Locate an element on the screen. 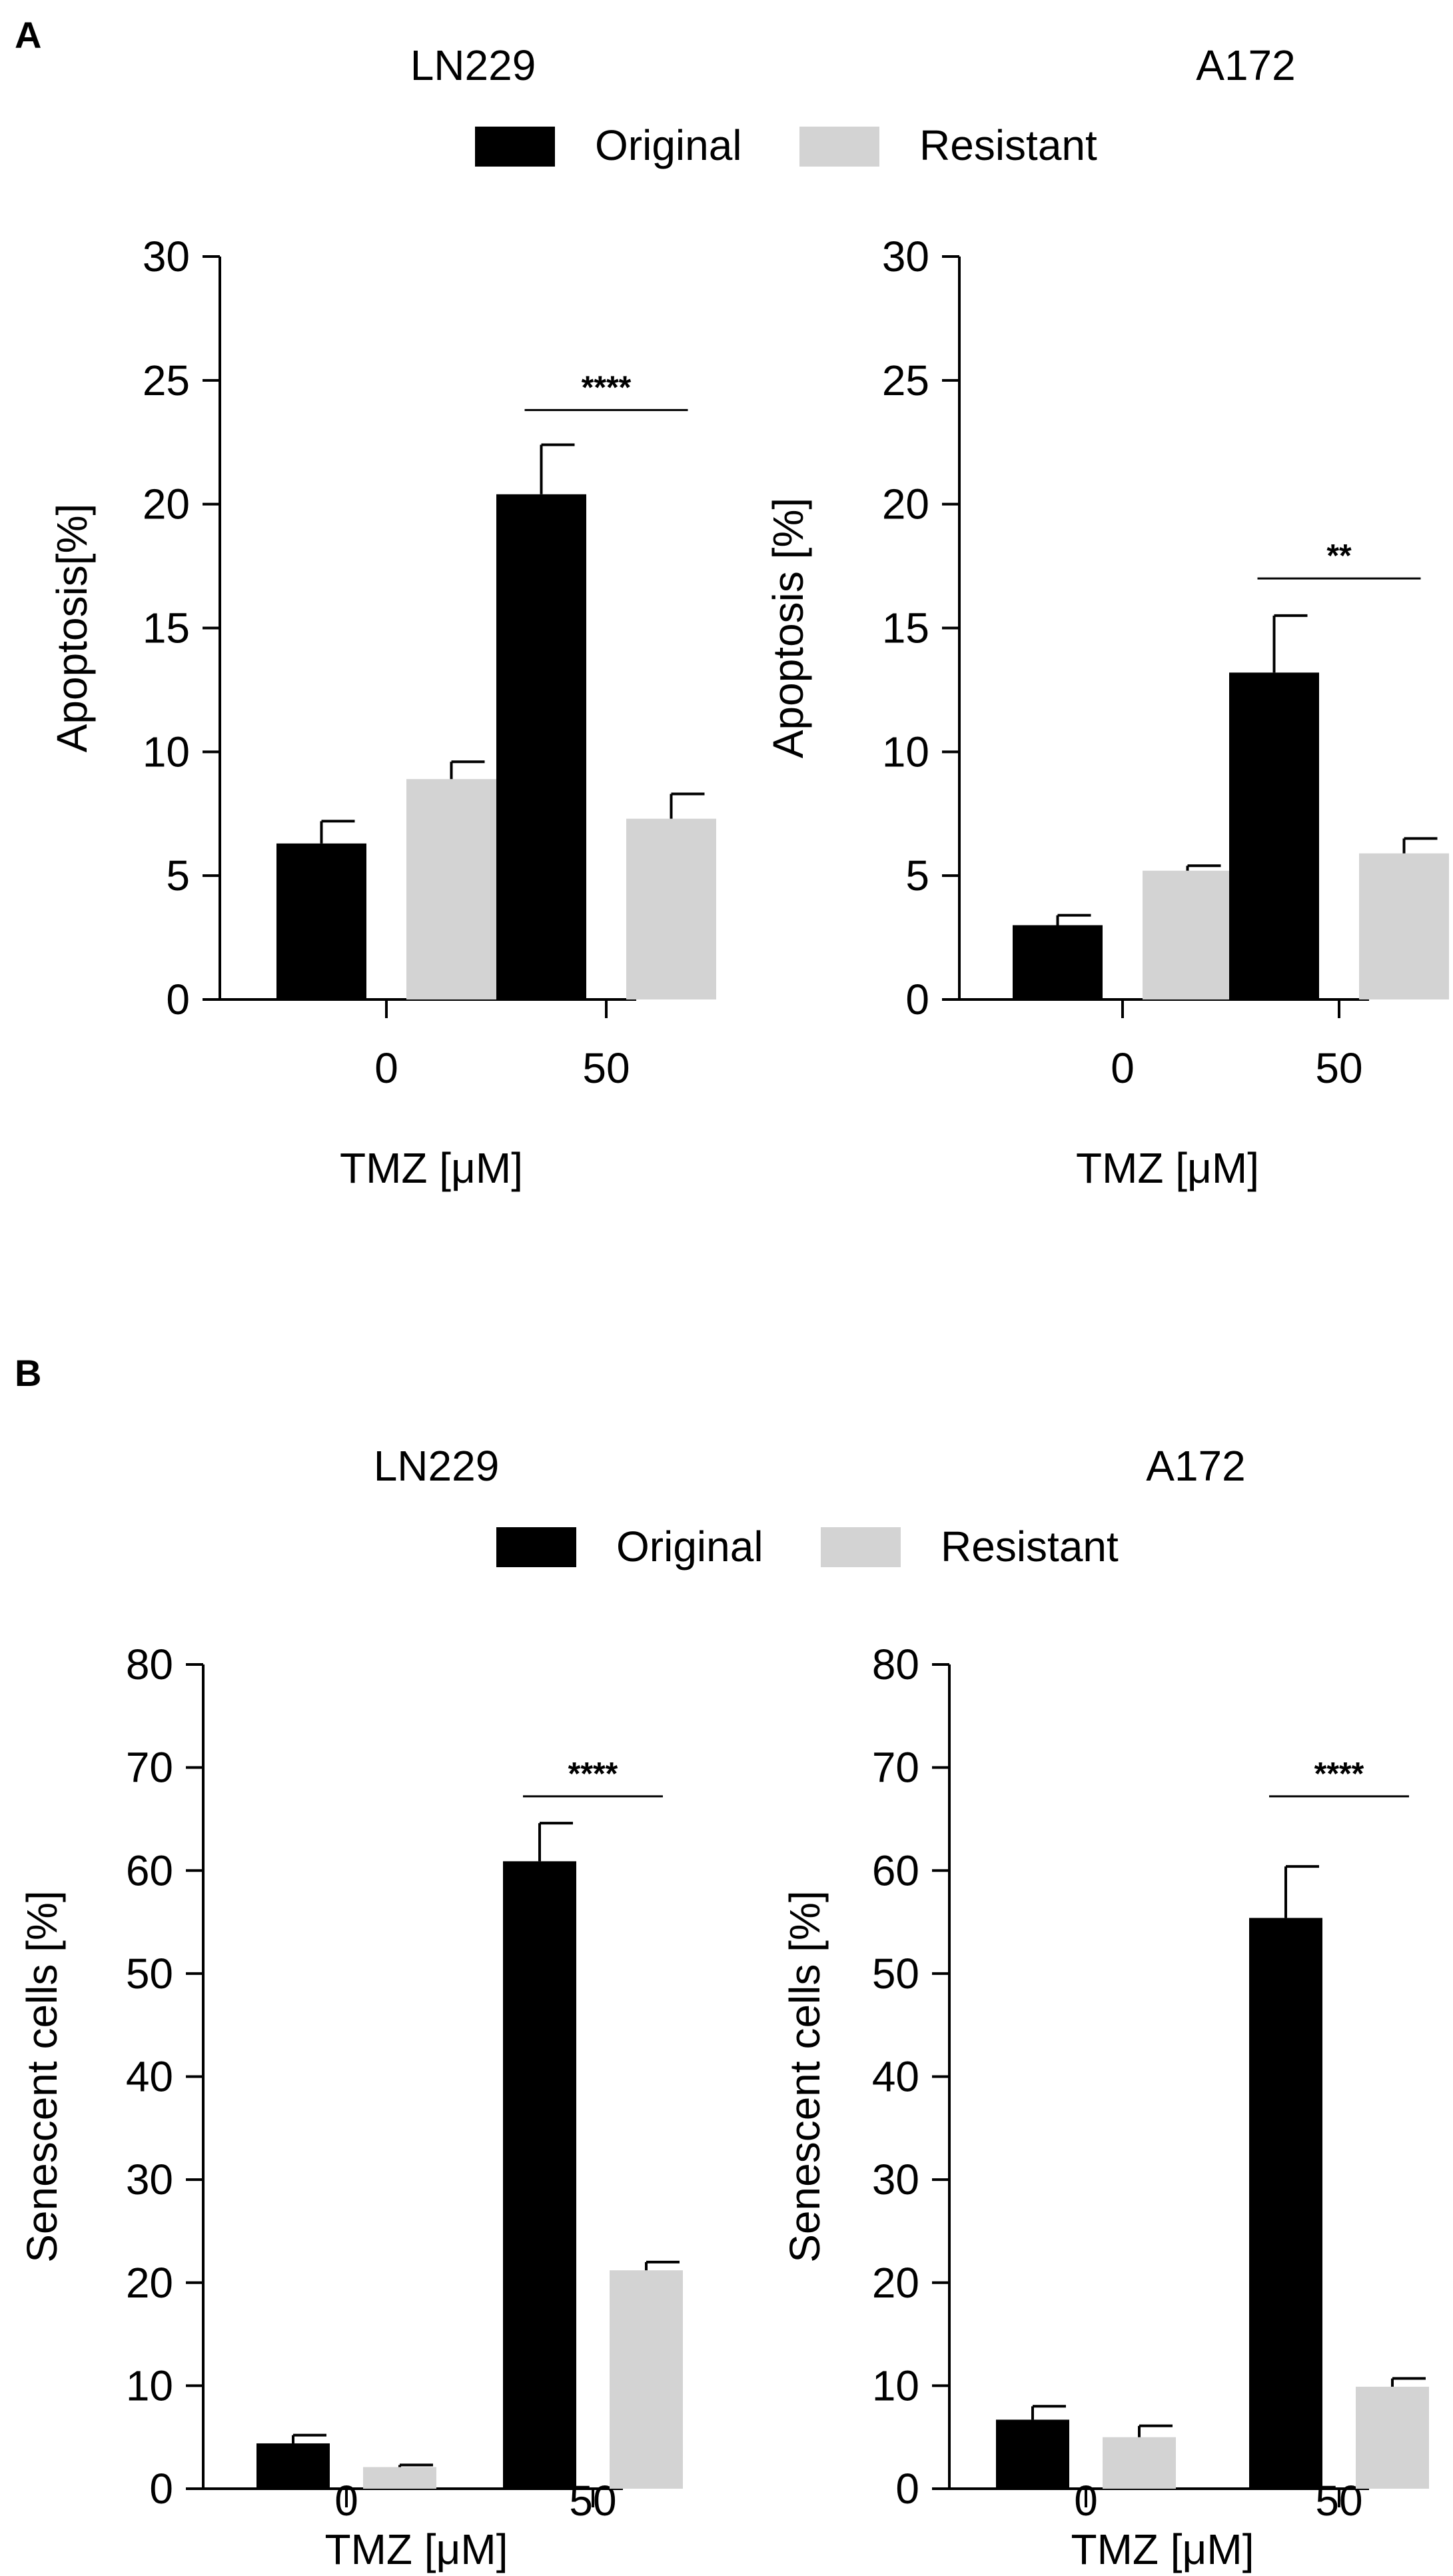 The image size is (1453, 2576). panel-letter-a: A is located at coordinates (28, 35).